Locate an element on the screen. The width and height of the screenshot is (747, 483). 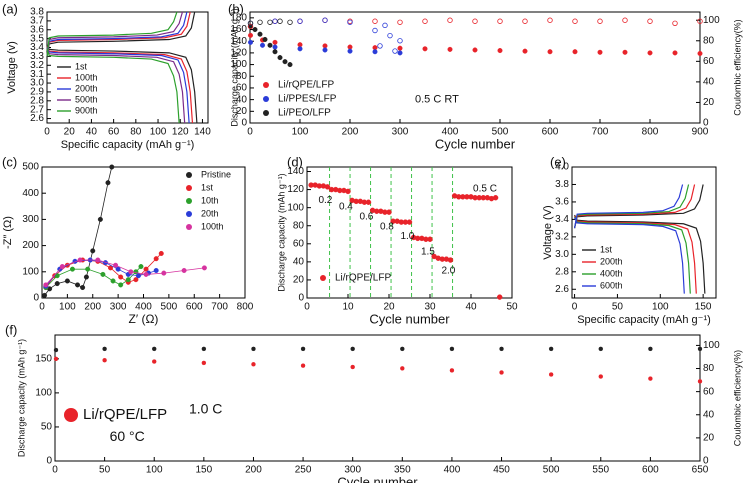
panel-label: (b) is located at coordinates (236, 8).